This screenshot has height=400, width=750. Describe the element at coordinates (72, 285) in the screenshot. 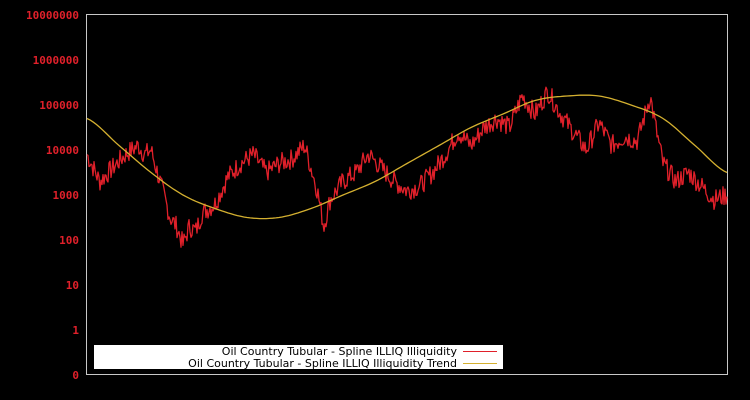

I see `y-tick-label: 10` at that location.